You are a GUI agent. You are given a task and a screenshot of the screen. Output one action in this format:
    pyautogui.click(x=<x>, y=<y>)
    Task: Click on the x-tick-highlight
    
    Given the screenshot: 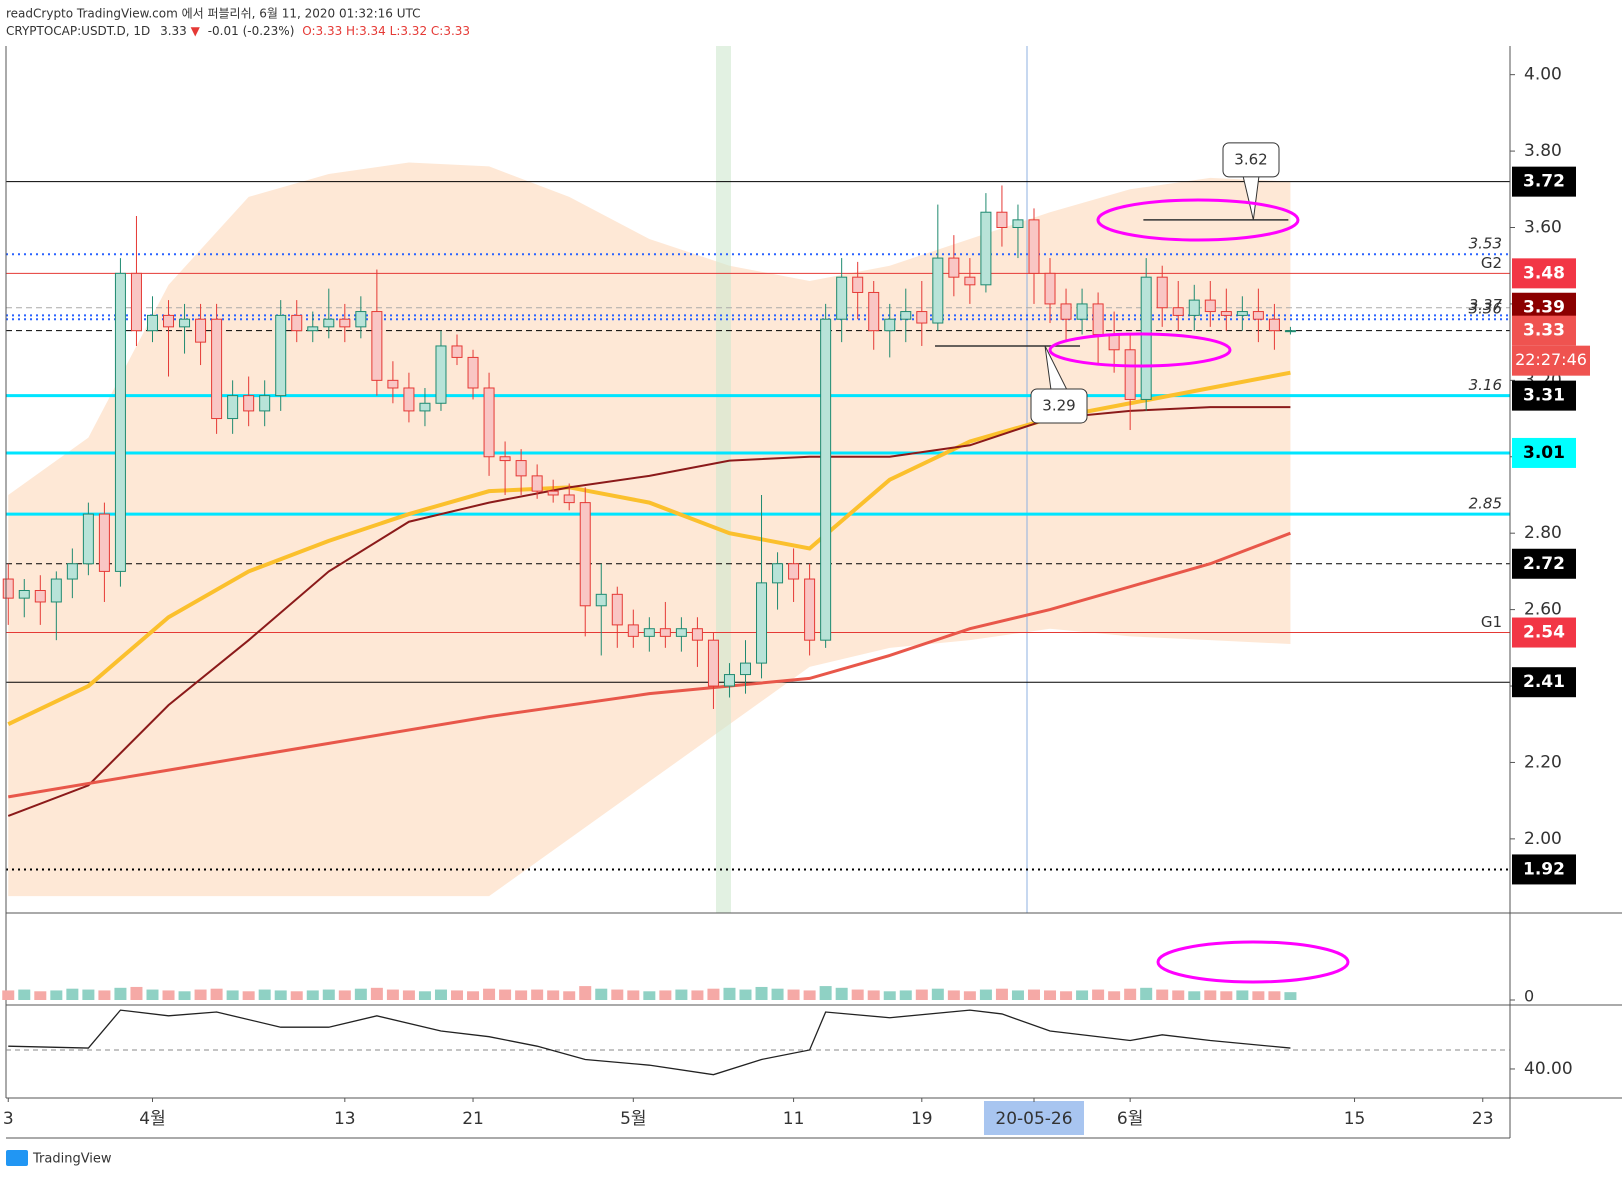 What is the action you would take?
    pyautogui.click(x=1033, y=1118)
    